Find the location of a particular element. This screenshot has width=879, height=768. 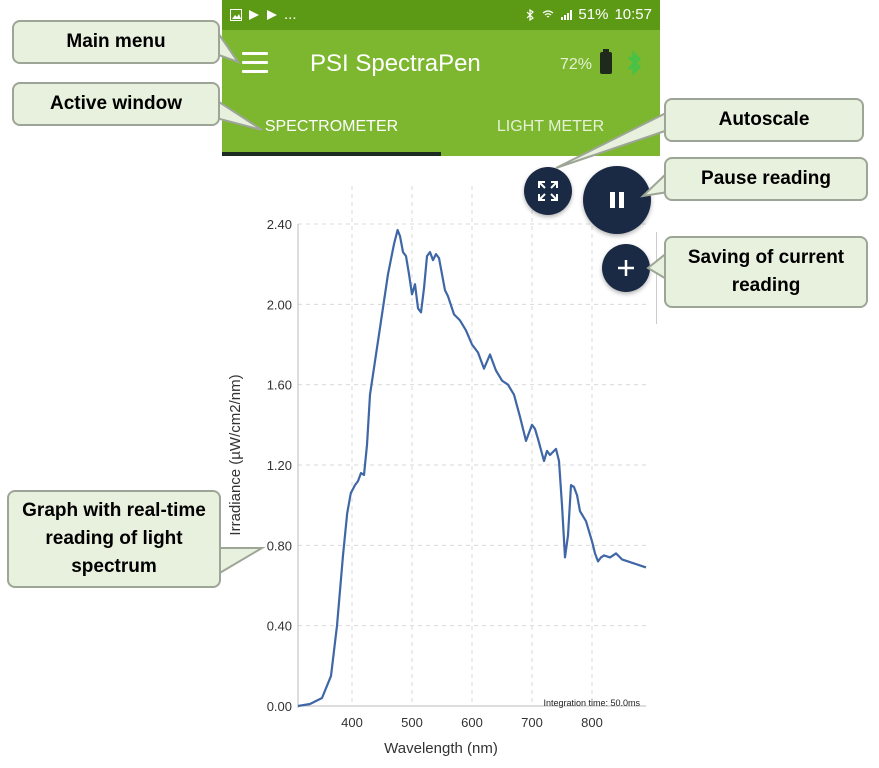

app-title: PSI SpectraPen is located at coordinates (395, 63).